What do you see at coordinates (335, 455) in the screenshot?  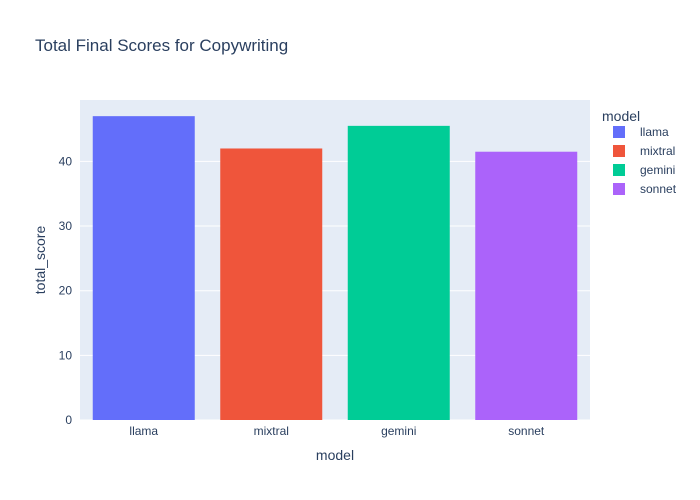 I see `x-axis-title: model` at bounding box center [335, 455].